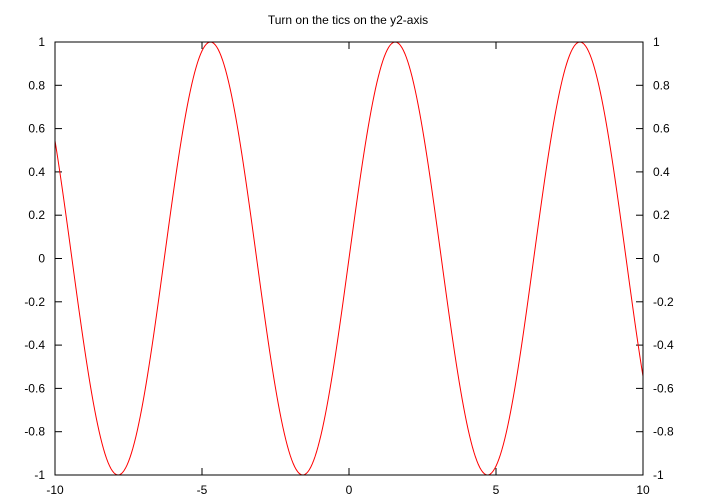  What do you see at coordinates (34, 432) in the screenshot?
I see `y-tick-label: -0.8` at bounding box center [34, 432].